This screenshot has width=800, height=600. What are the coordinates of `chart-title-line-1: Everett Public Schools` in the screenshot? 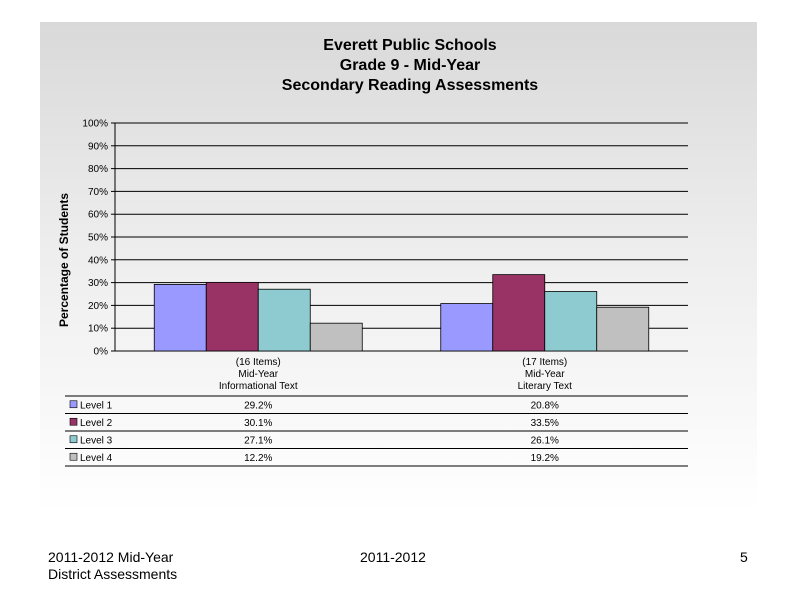 It's located at (409, 45).